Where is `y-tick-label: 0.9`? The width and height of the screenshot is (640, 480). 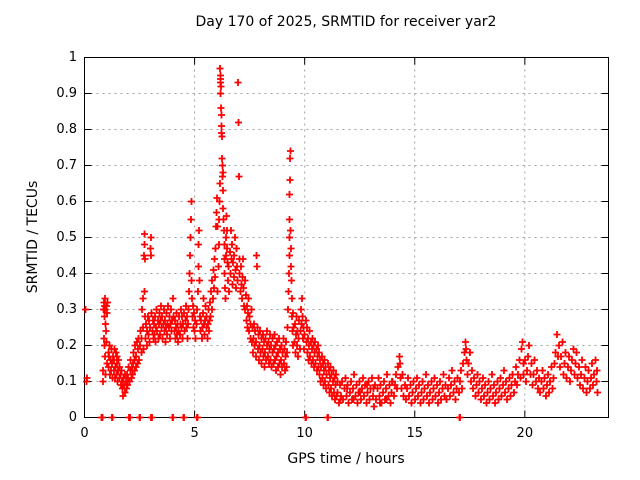
y-tick-label: 0.9 is located at coordinates (66, 93).